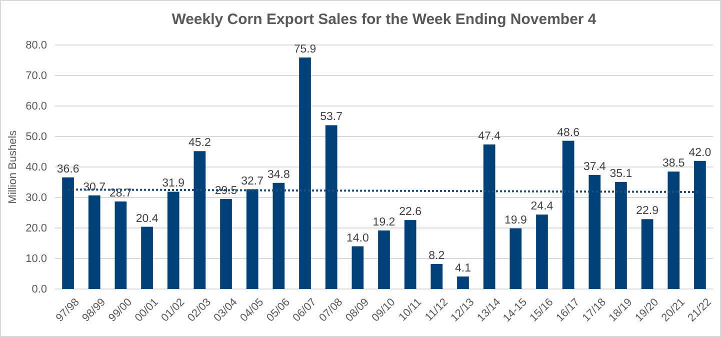 The image size is (721, 337). What do you see at coordinates (36, 198) in the screenshot?
I see `y-tick-label: 30.0` at bounding box center [36, 198].